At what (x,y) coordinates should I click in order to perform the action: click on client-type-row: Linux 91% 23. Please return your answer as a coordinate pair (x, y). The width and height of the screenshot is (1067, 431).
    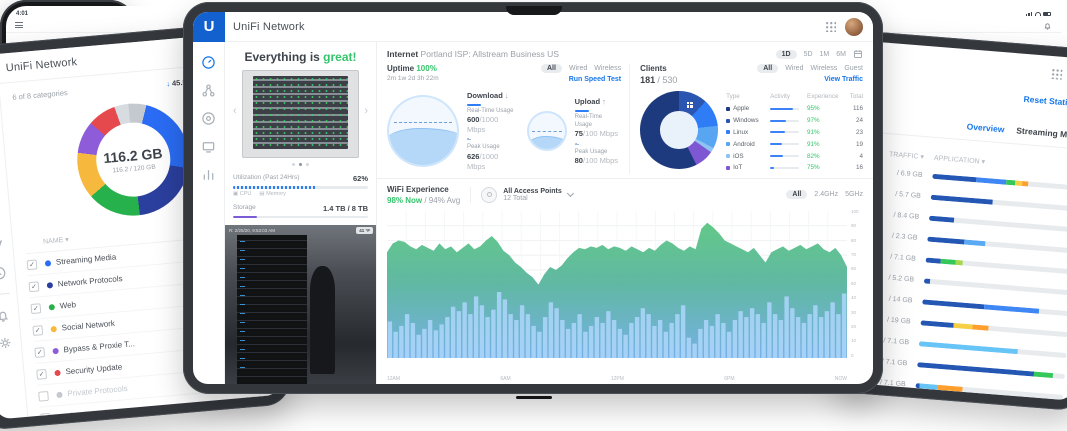
    Looking at the image, I should click on (794, 133).